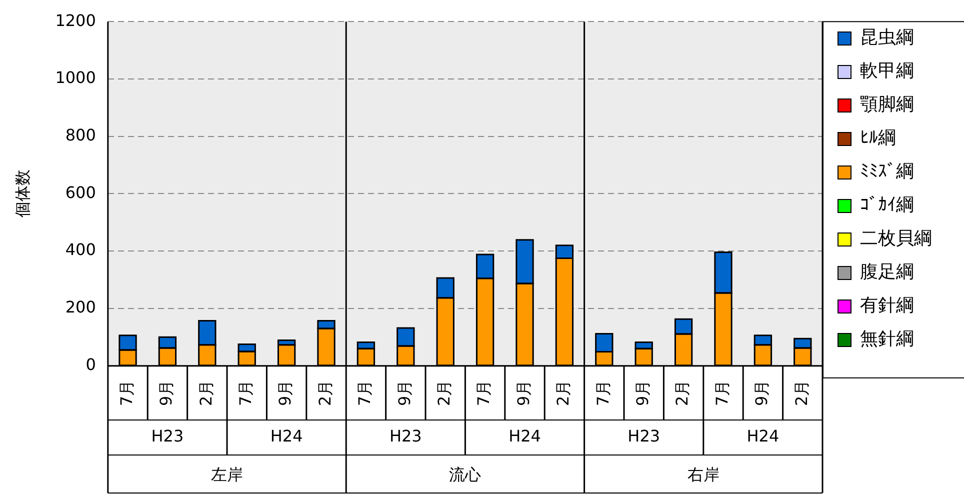 The image size is (964, 494). I want to click on legend-label: 軟甲綱, so click(887, 71).